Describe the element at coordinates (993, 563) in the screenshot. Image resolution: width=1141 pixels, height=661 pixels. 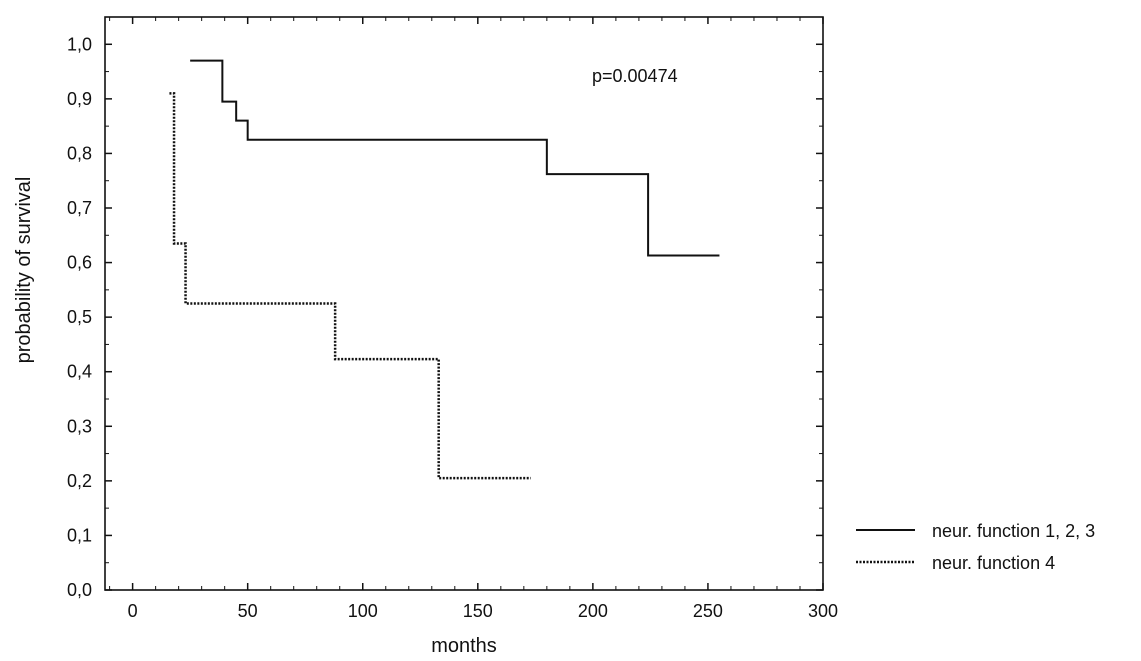
I see `legend-label-series-2: neur. function 4` at that location.